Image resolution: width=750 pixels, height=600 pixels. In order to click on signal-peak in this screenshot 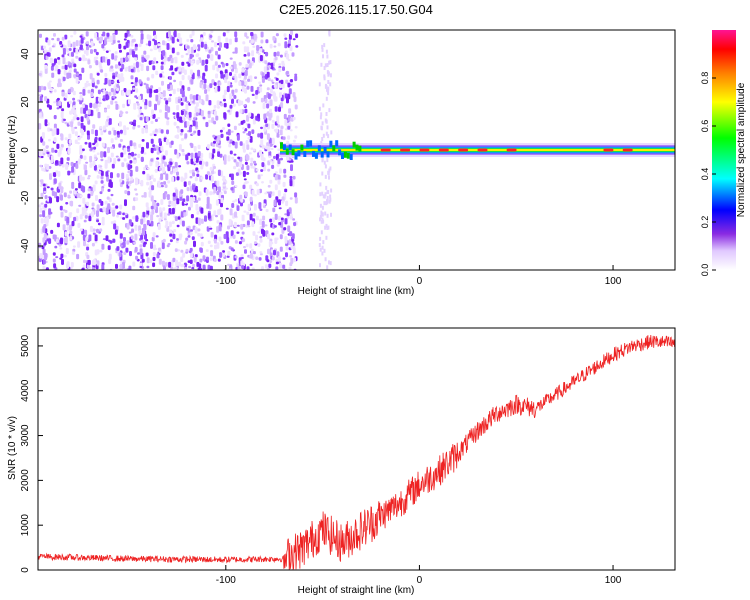, I will do `click(608, 150)`.